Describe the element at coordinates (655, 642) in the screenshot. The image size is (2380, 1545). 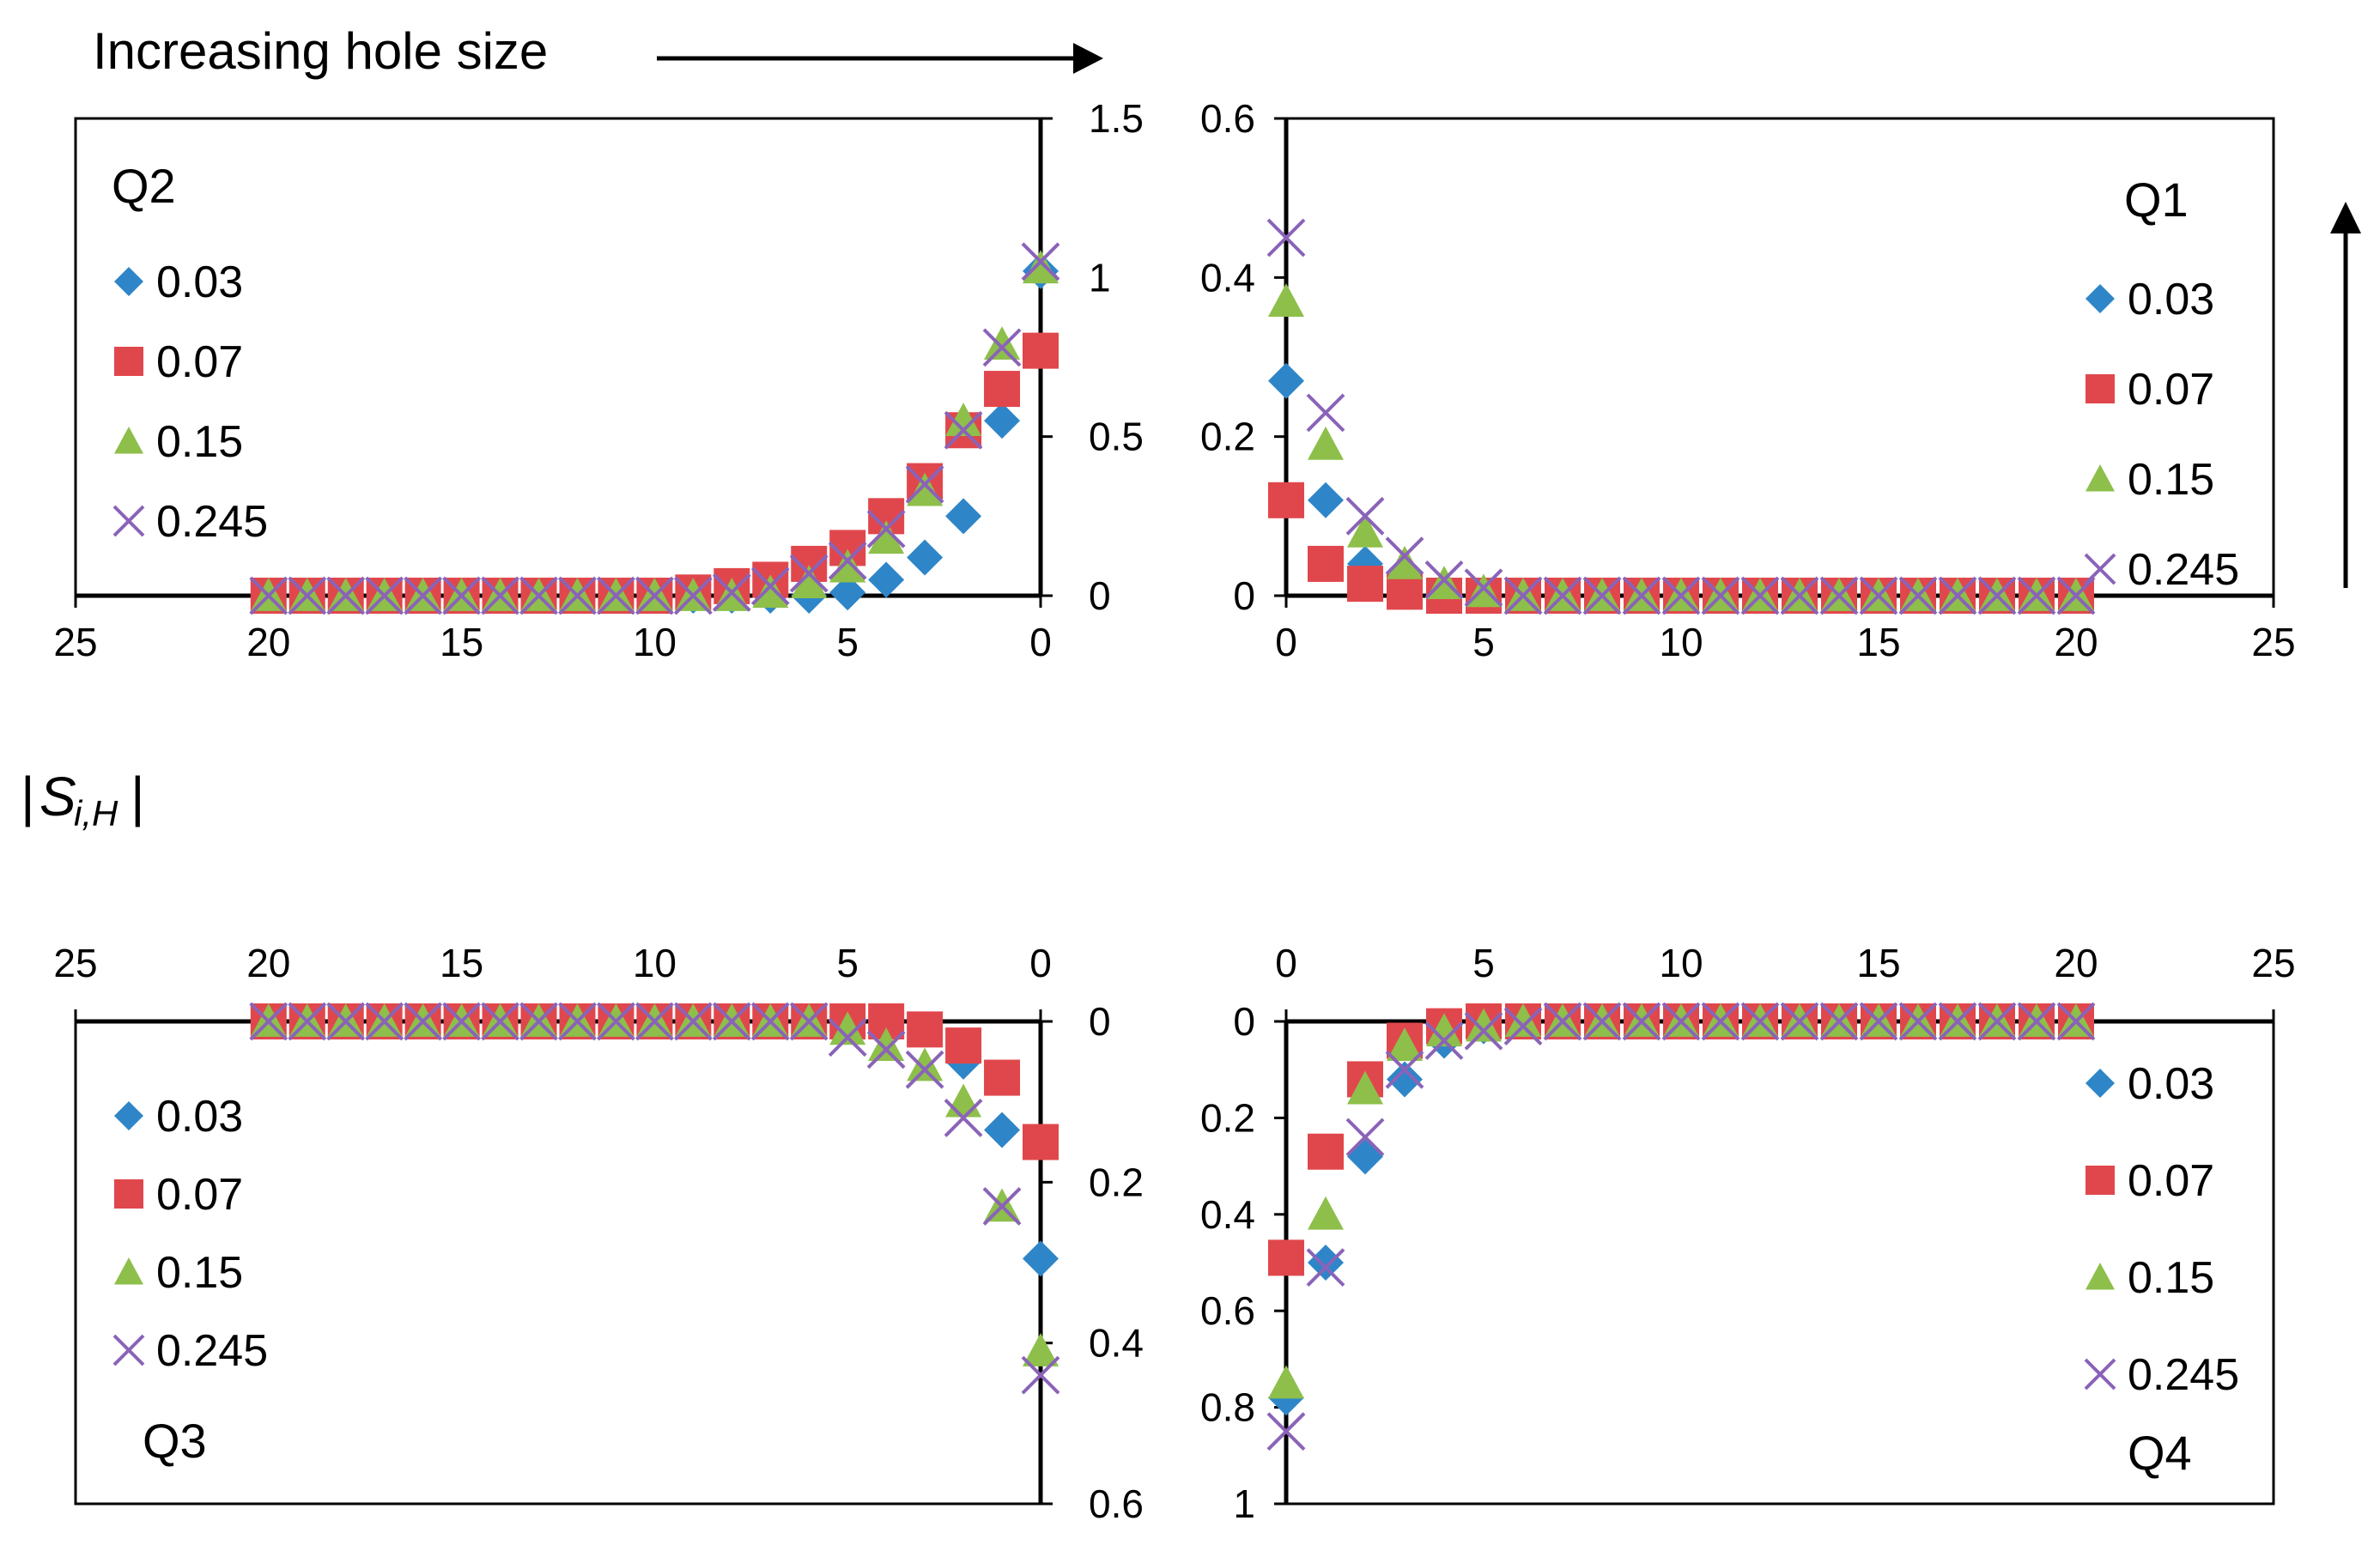
I see `x-tick-label: 10` at that location.